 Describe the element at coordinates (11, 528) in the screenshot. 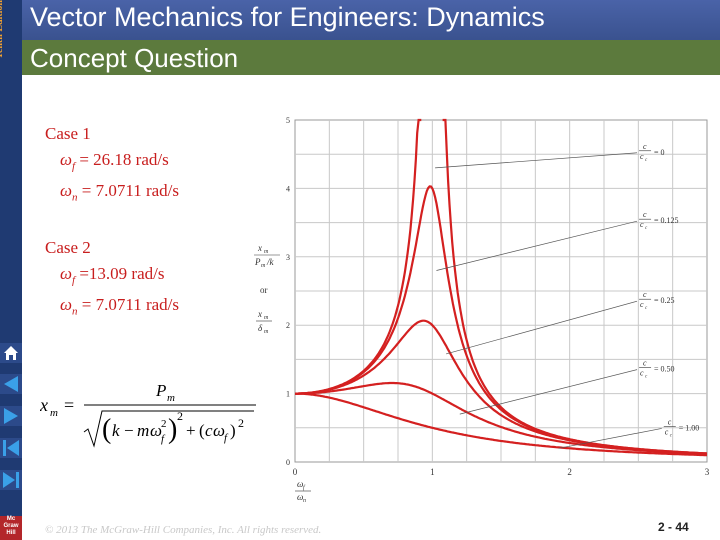

I see `publisher-logo: Mc Graw Hill` at that location.